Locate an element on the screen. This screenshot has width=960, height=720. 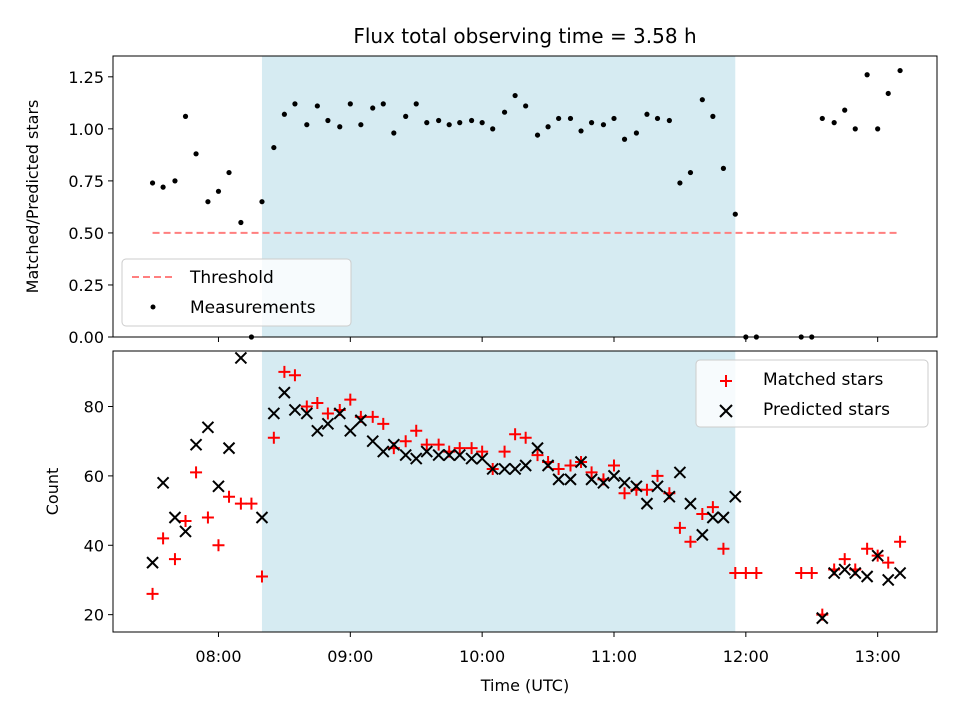
measurements-legend-swatch is located at coordinates (153, 307).